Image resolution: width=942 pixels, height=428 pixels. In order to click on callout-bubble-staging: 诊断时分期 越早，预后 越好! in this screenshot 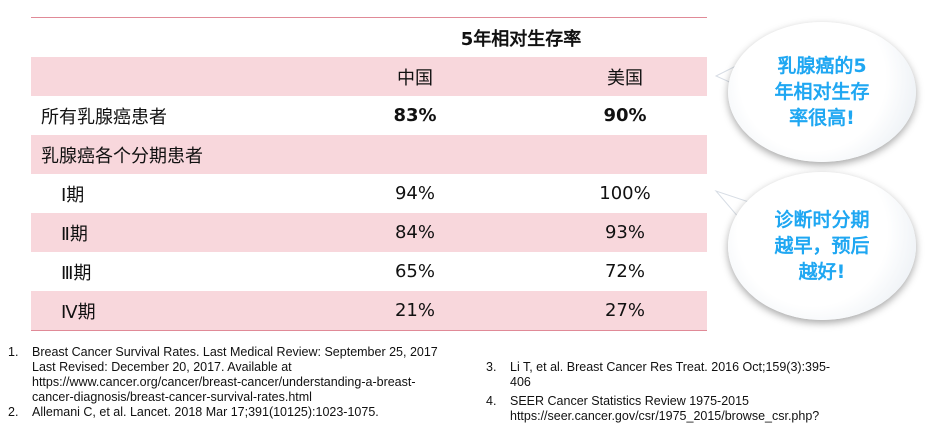, I will do `click(822, 246)`.